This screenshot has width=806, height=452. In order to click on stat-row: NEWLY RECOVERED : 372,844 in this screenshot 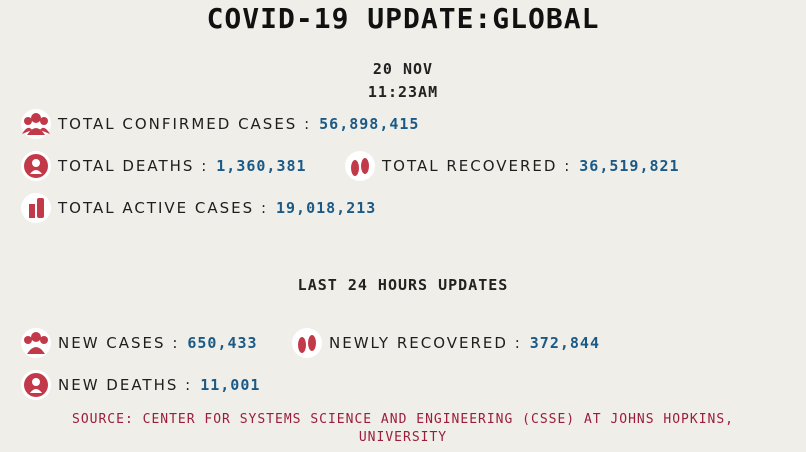, I will do `click(445, 343)`.